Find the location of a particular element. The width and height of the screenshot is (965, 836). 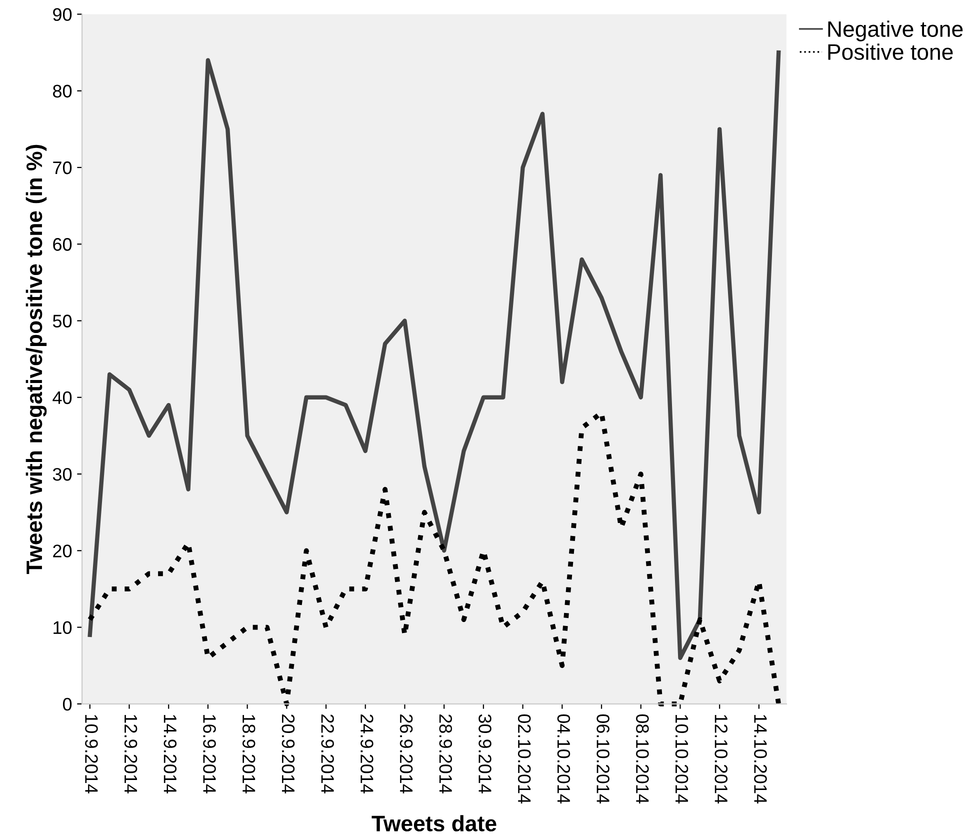

x-tick-label: 14.9.2014 is located at coordinates (170, 754).